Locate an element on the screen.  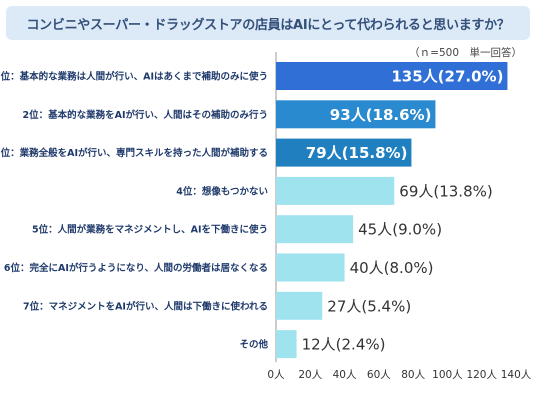
chart-title-banner: コンビニやスーパー・ドラッグストアの店員はAIにとって代わられると思いますか？ is located at coordinates (268, 23).